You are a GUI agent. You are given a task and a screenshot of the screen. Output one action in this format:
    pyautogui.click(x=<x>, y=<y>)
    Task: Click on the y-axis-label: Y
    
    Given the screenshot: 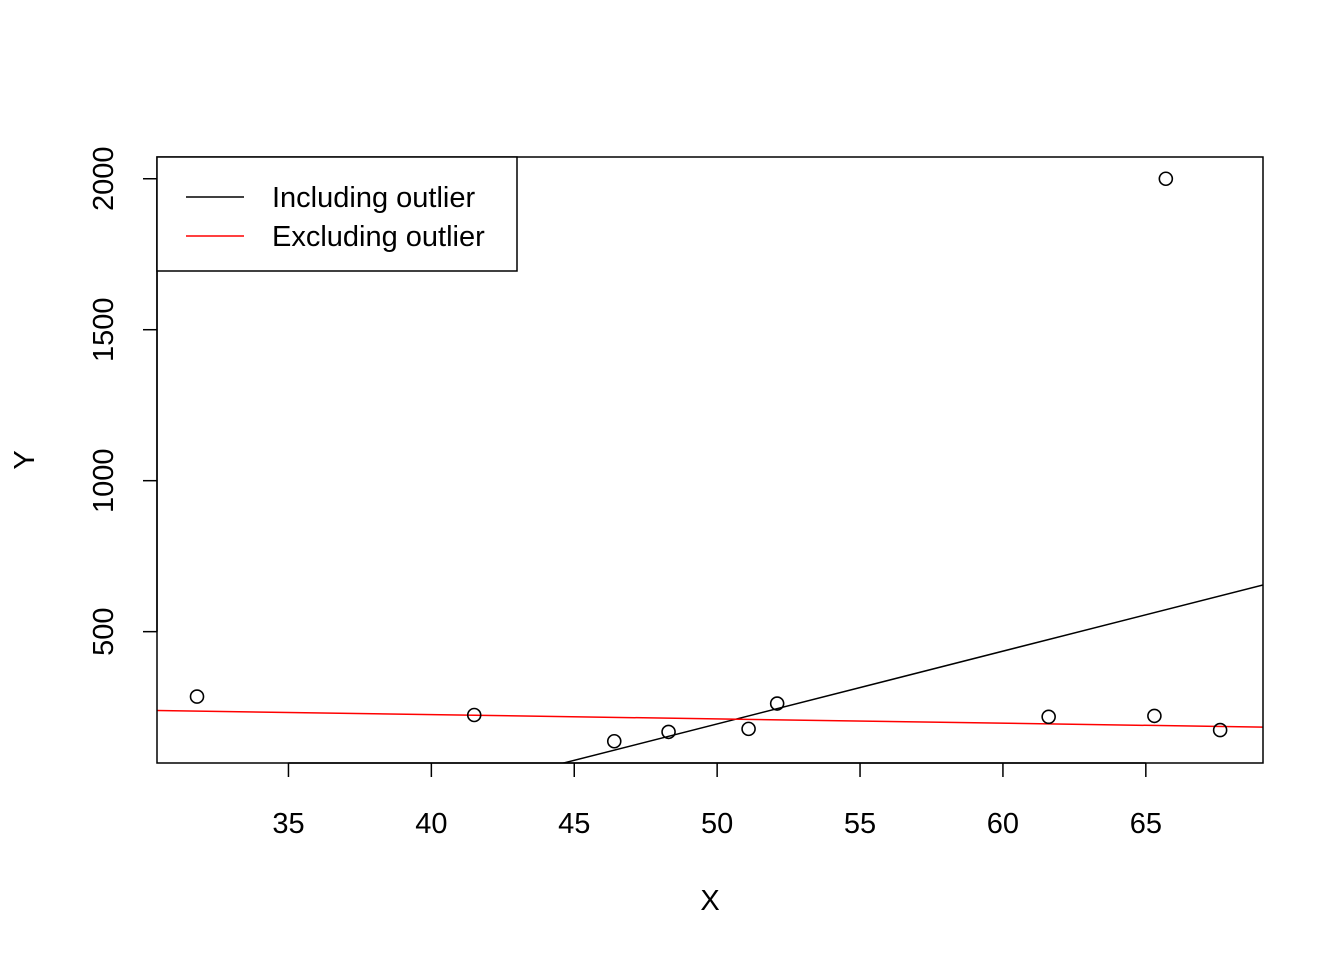 What is the action you would take?
    pyautogui.click(x=25, y=459)
    